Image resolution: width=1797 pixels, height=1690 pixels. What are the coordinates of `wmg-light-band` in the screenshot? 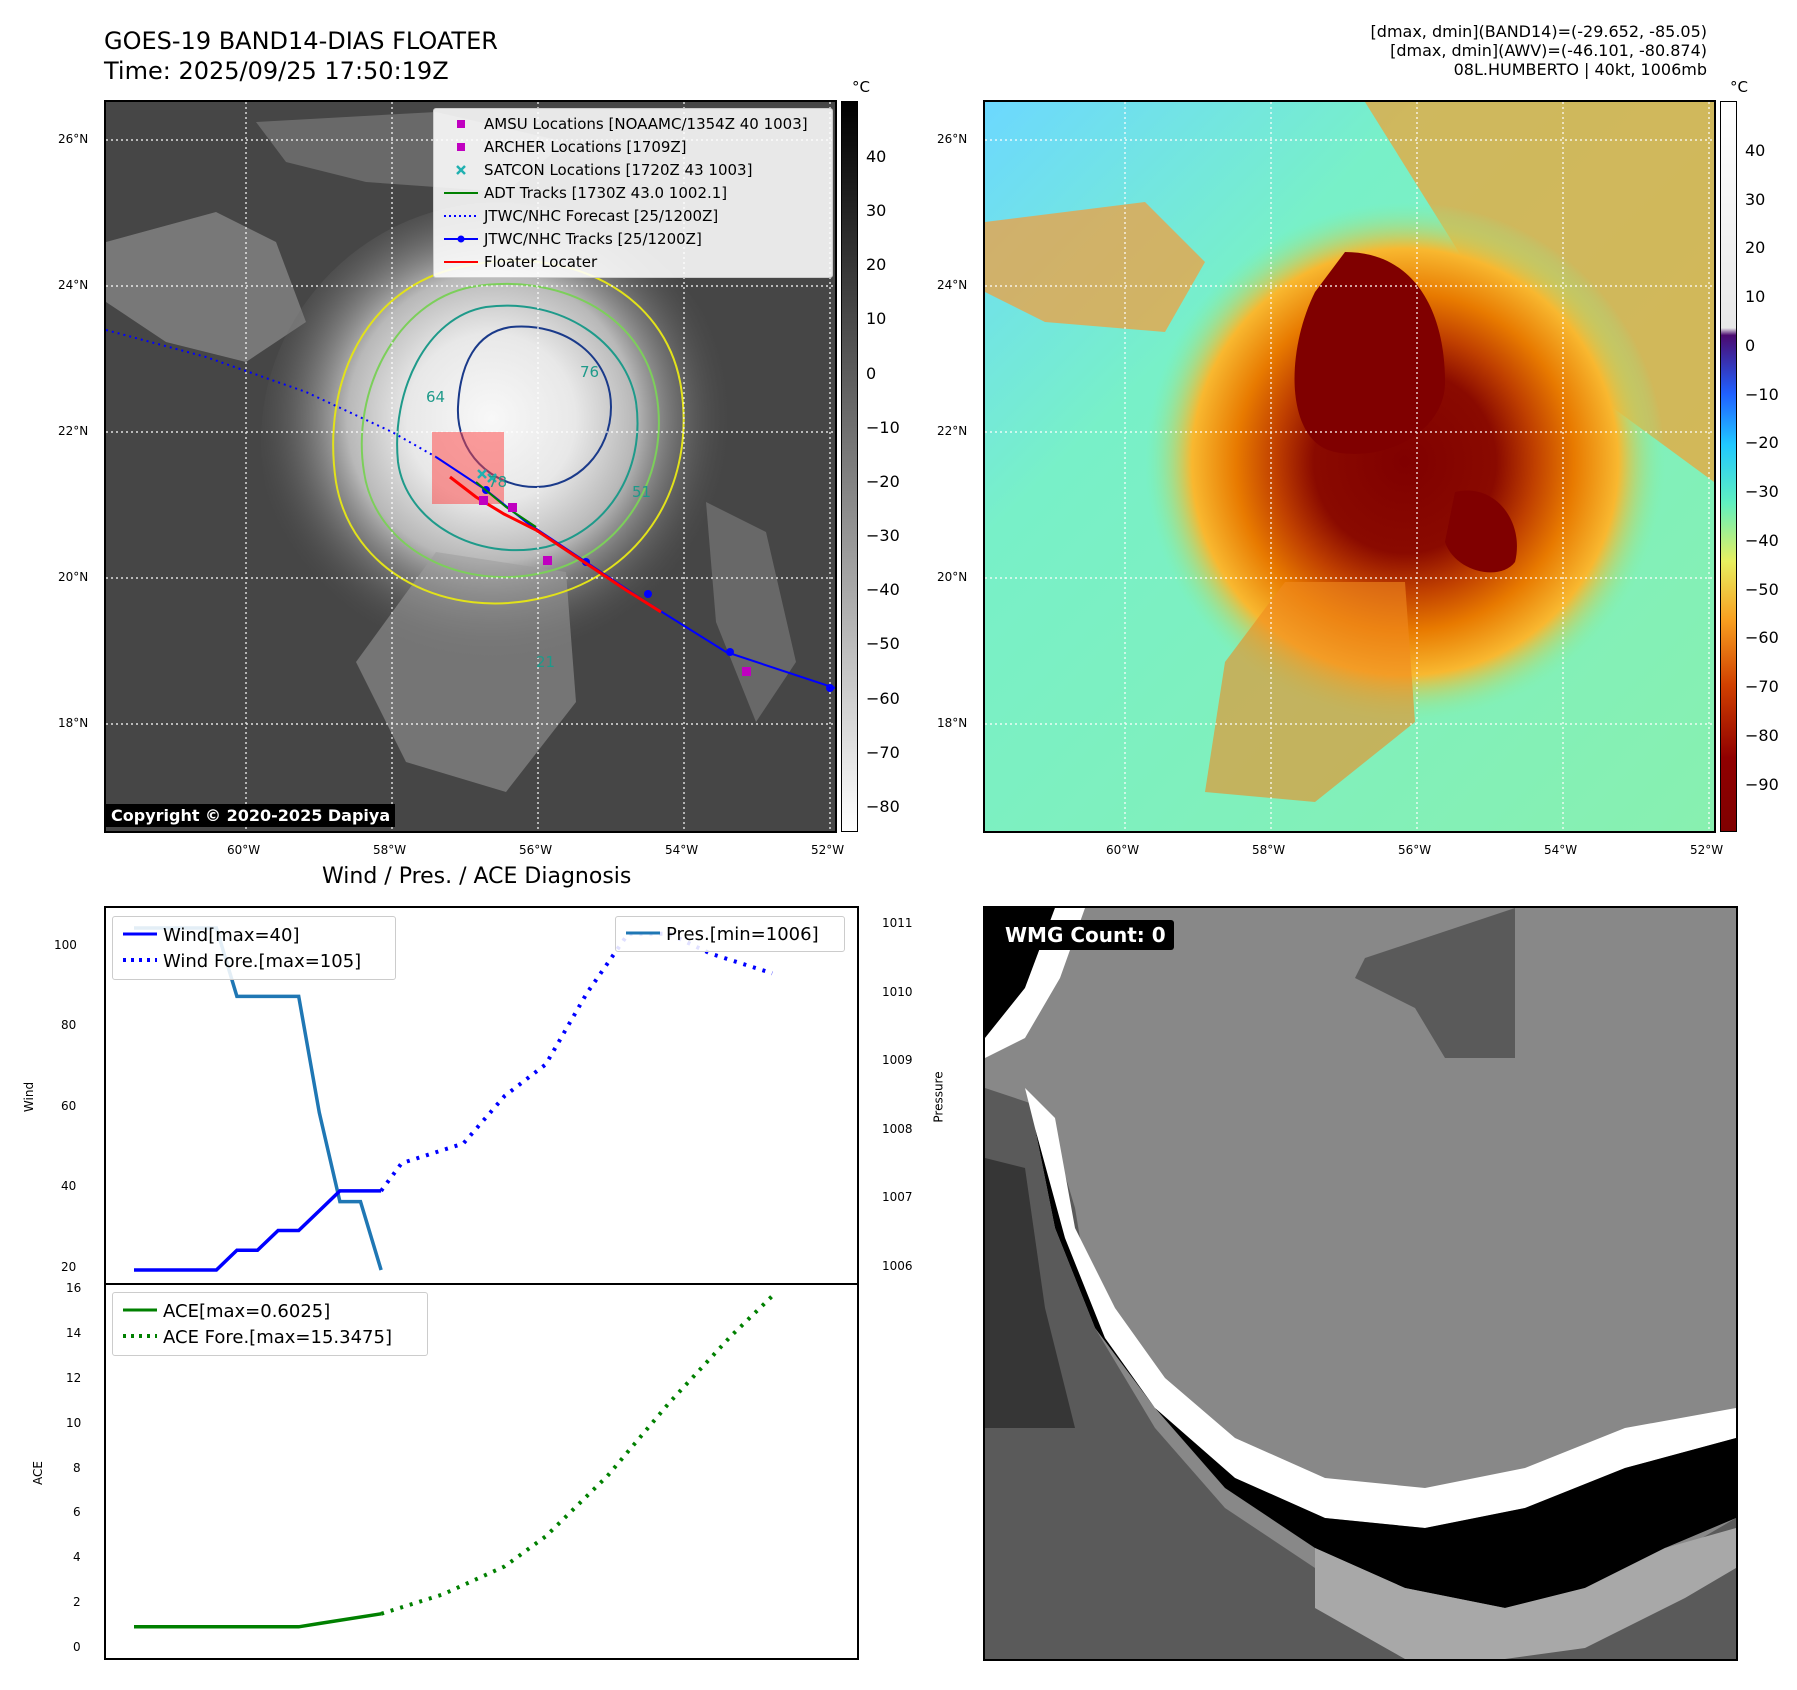 It's located at (1525, 1593).